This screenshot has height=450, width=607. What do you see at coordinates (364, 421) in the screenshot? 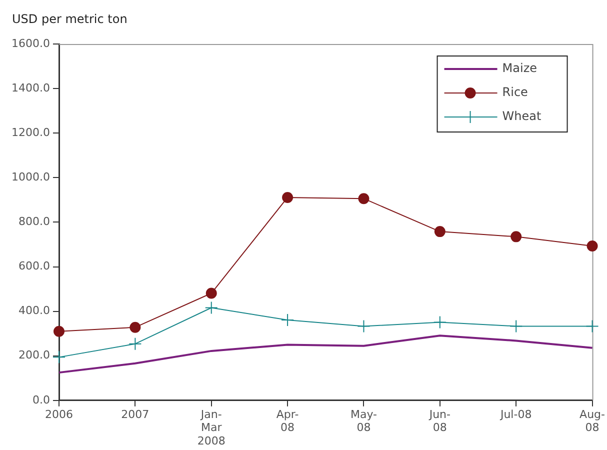
I see `x-tick-label: May- 08` at bounding box center [364, 421].